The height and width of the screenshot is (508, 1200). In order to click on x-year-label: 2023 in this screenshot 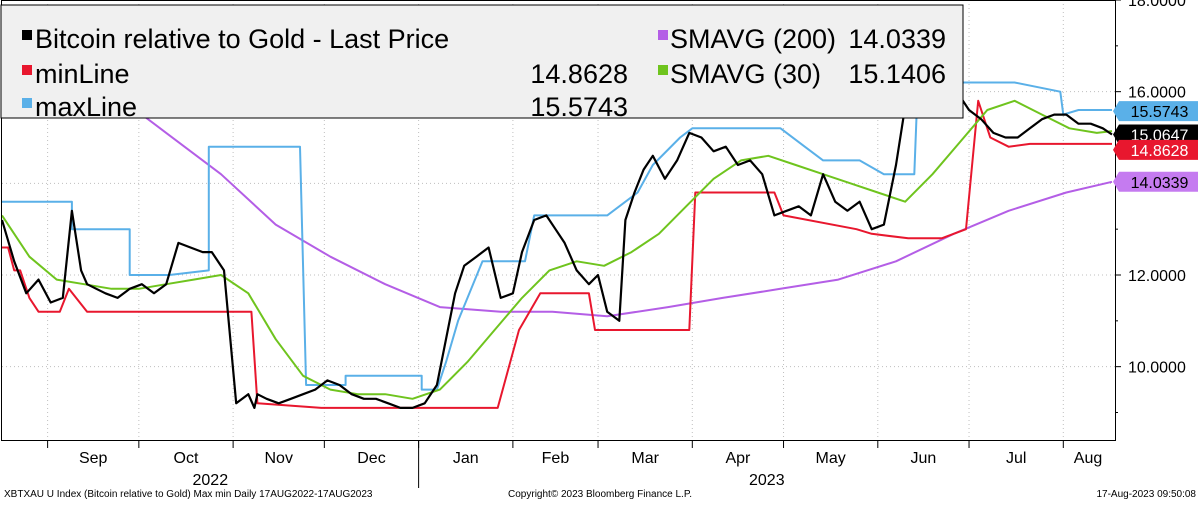, I will do `click(767, 480)`.